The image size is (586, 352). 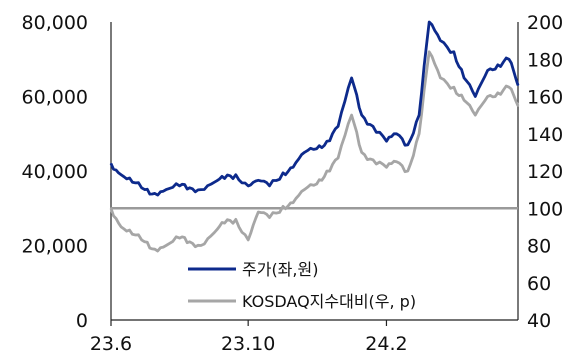 What do you see at coordinates (55, 247) in the screenshot?
I see `y-left-tick-label: 20,000` at bounding box center [55, 247].